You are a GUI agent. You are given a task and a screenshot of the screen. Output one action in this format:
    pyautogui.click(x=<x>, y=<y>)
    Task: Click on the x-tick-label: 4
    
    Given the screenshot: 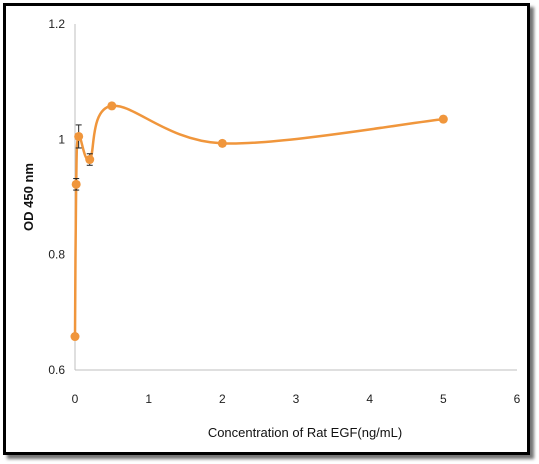 What is the action you would take?
    pyautogui.click(x=369, y=399)
    